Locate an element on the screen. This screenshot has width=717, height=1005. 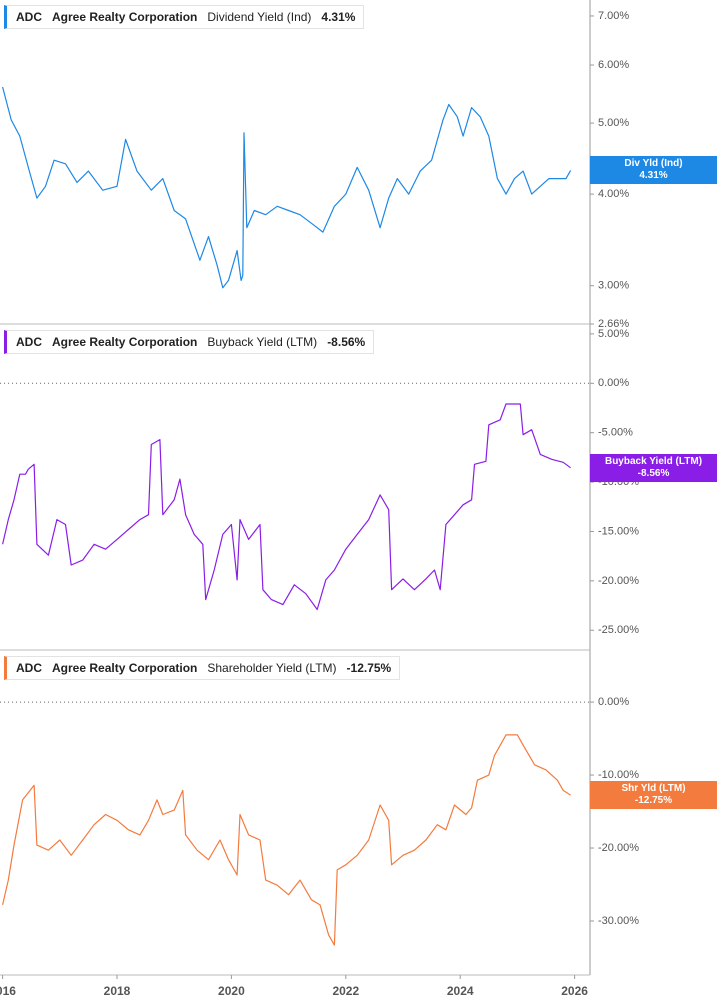
y-tick-label: -5.00% is located at coordinates (615, 433).